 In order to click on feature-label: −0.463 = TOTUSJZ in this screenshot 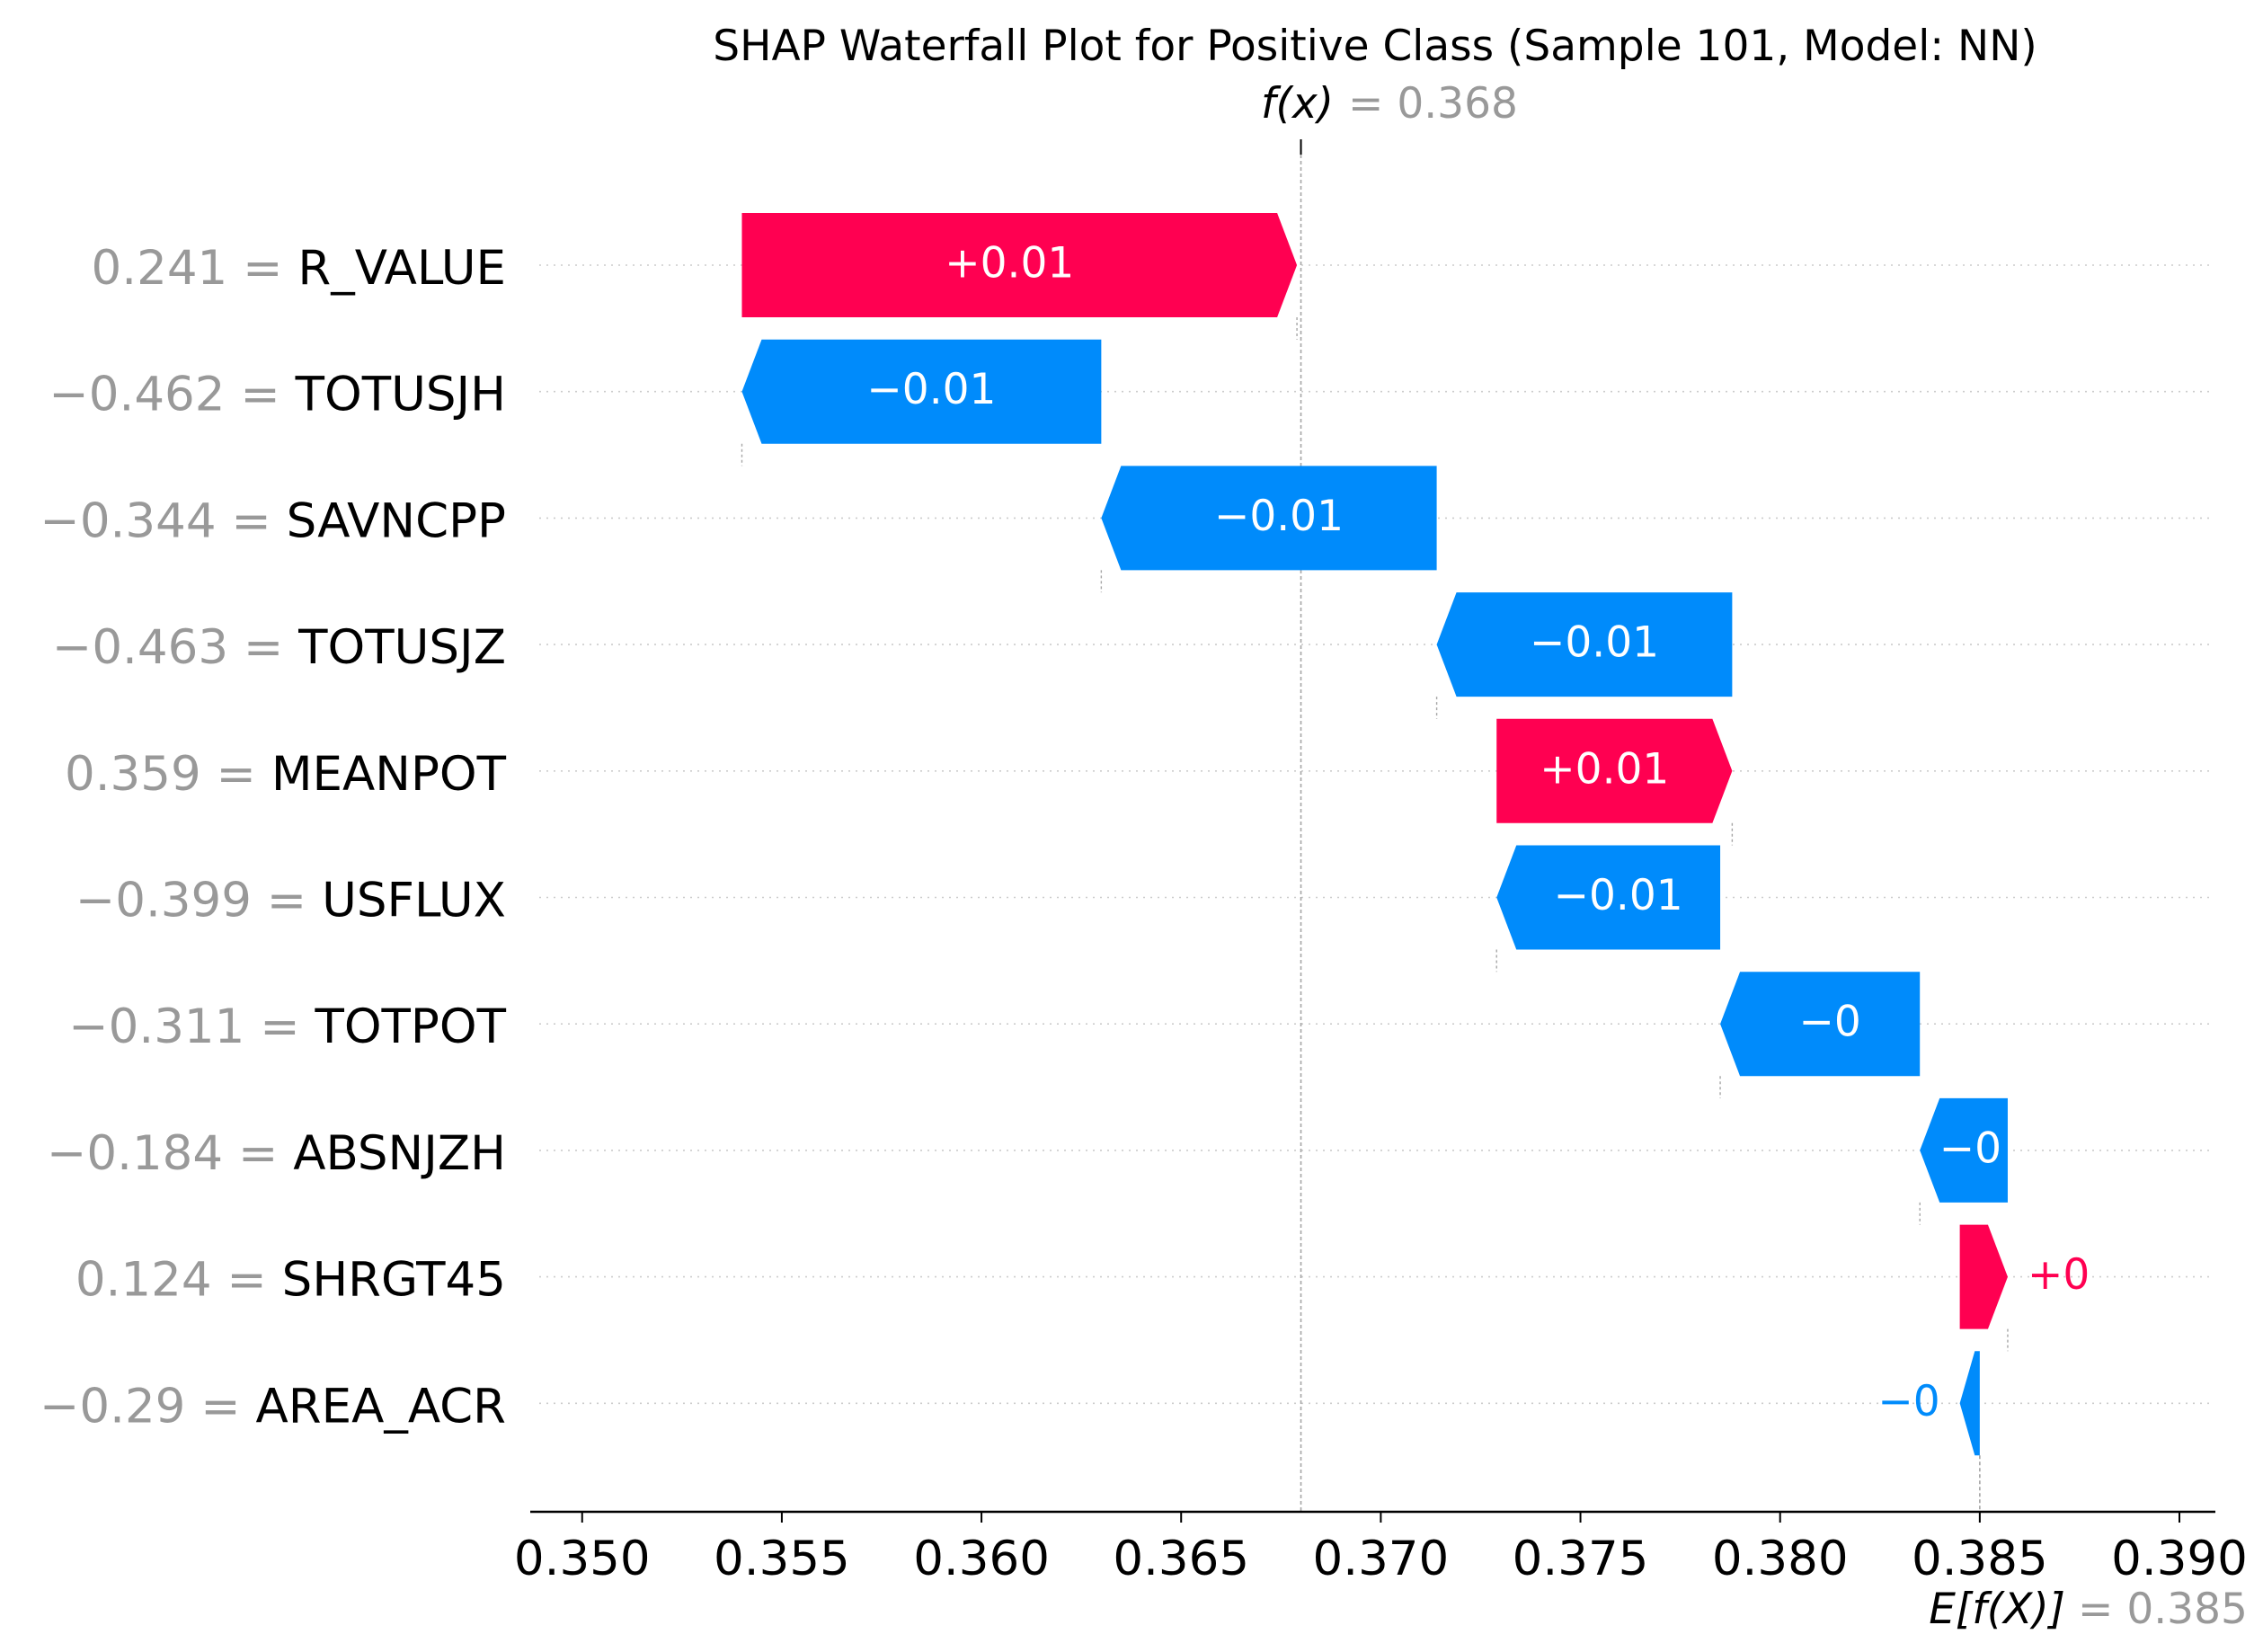, I will do `click(279, 647)`.